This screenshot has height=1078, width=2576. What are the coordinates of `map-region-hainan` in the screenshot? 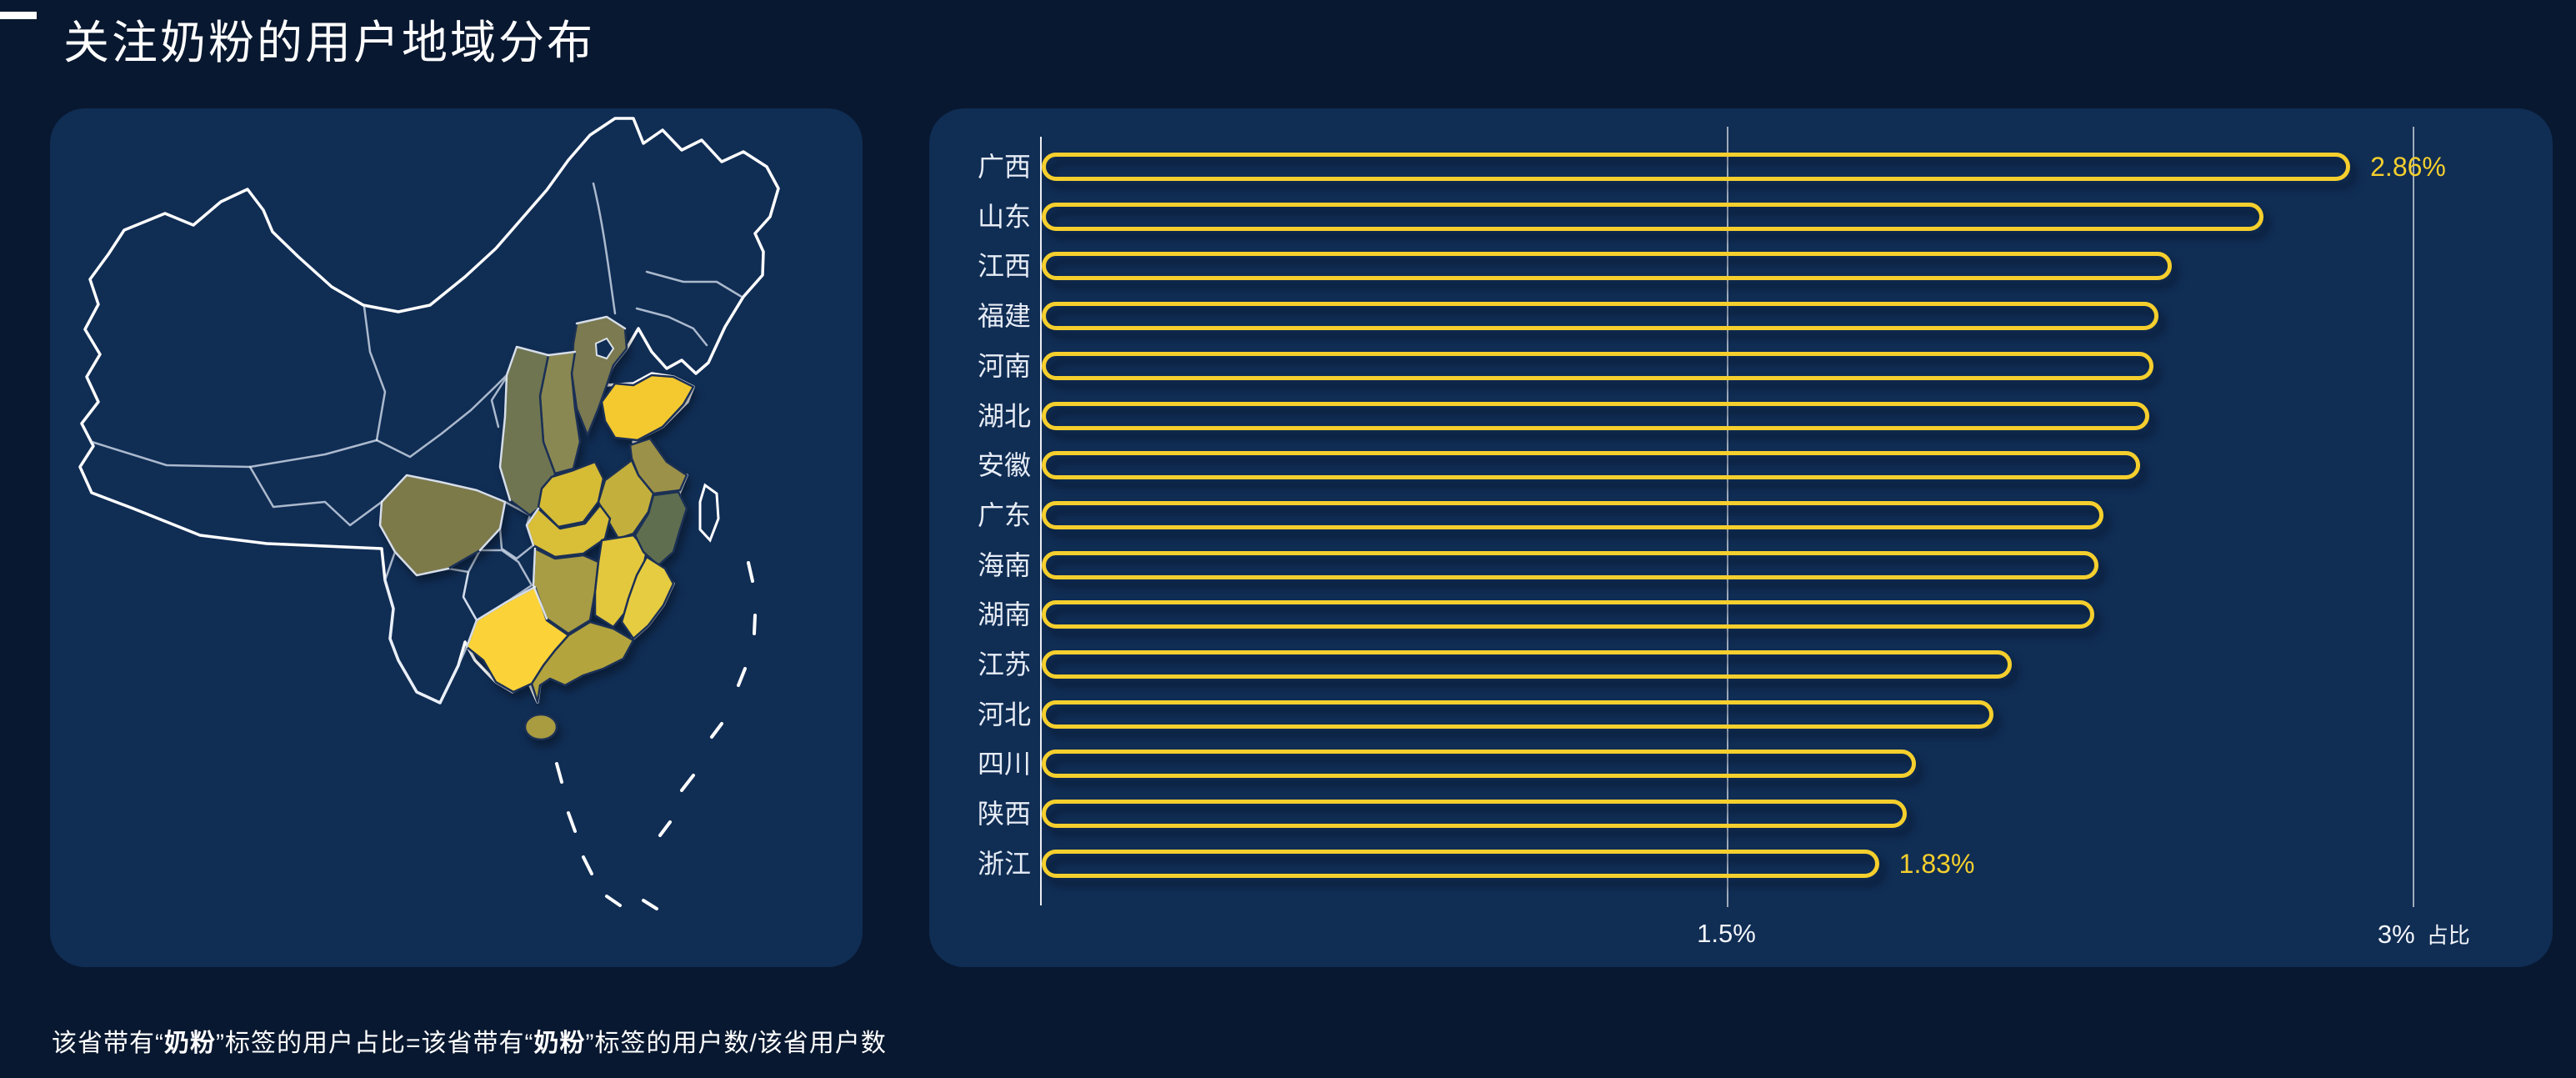 It's located at (541, 727).